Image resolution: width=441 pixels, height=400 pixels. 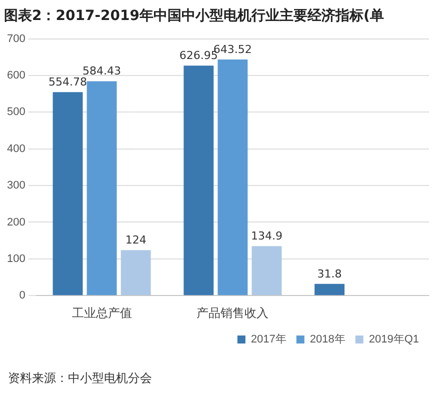 I want to click on data-label: 134.9, so click(x=266, y=235).